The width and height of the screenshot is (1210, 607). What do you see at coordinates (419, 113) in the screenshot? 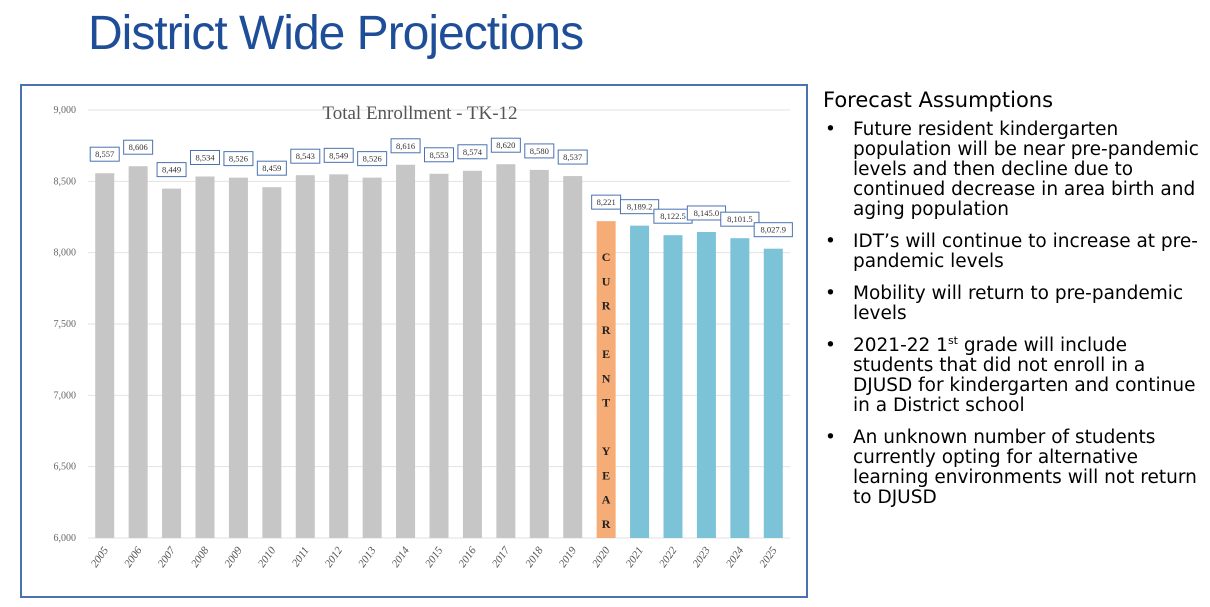
I see `chart-title: Total Enrollment - TK-12` at bounding box center [419, 113].